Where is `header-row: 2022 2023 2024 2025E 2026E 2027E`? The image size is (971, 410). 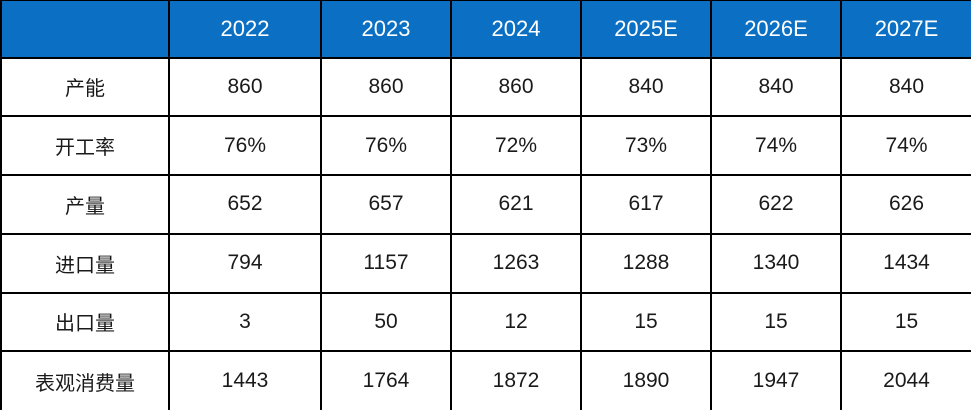 header-row: 2022 2023 2024 2025E 2026E 2027E is located at coordinates (485, 29).